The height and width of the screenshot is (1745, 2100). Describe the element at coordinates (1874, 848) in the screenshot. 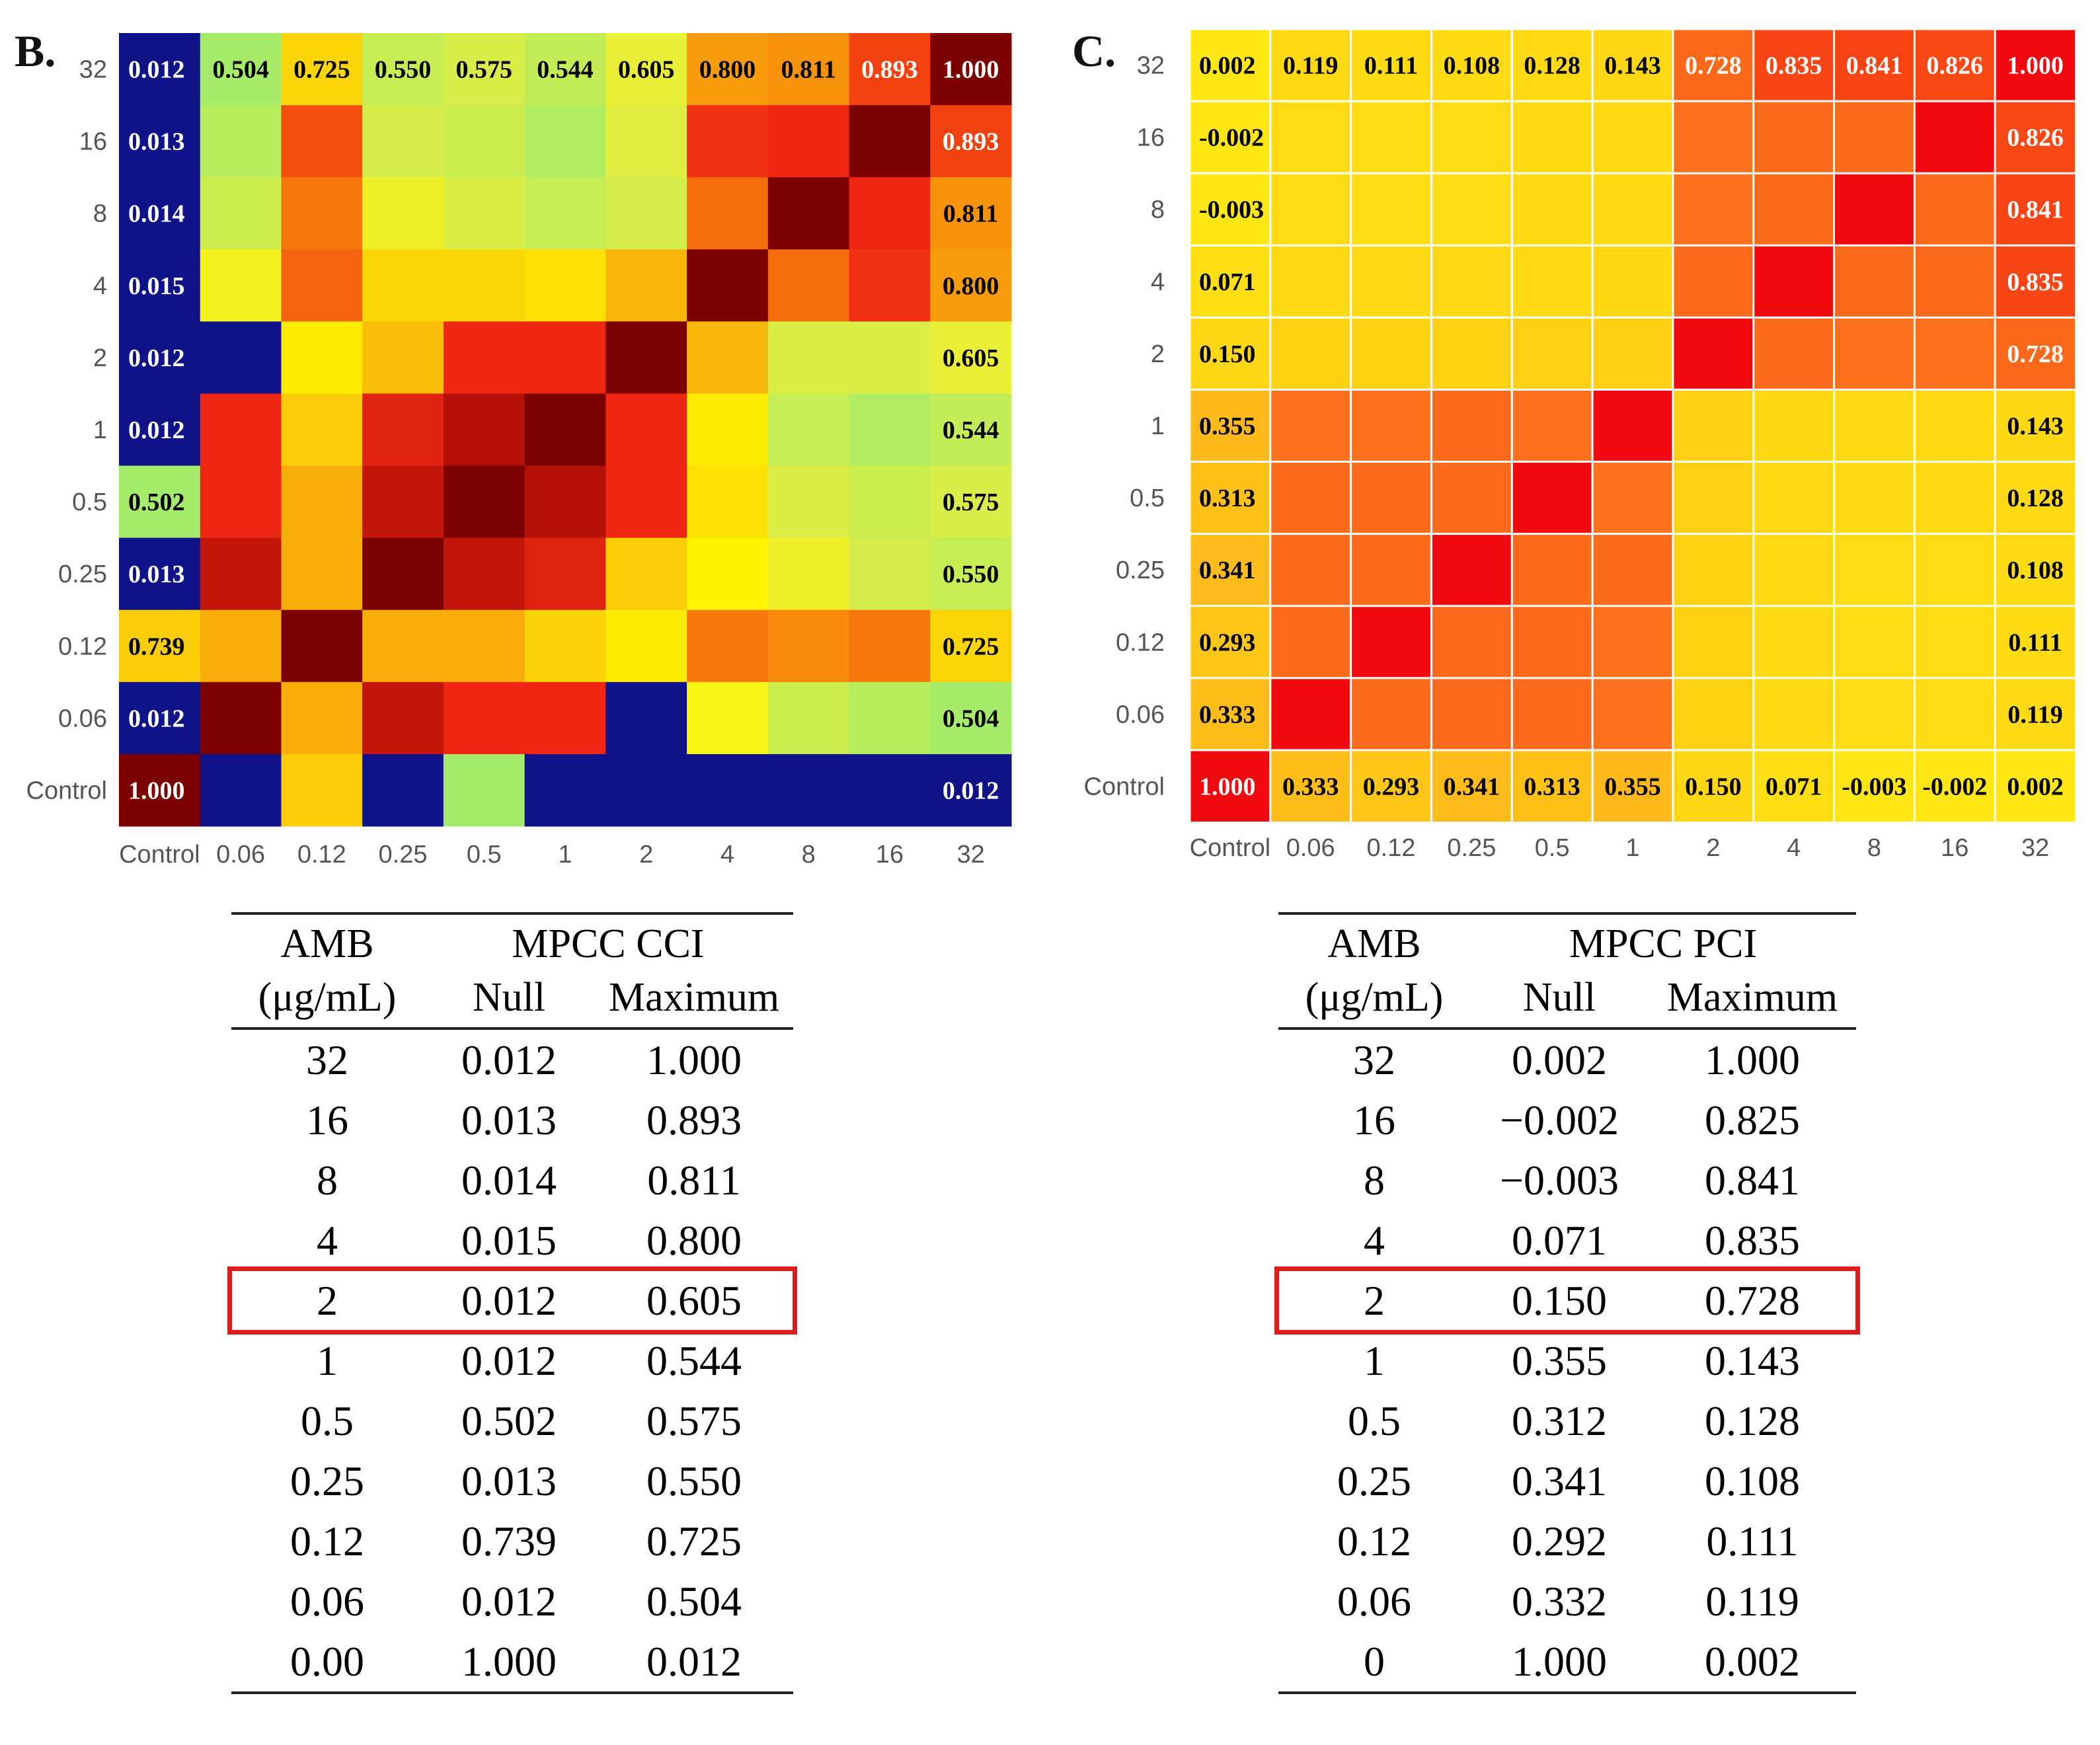

I see `x-tick-label: 8` at that location.